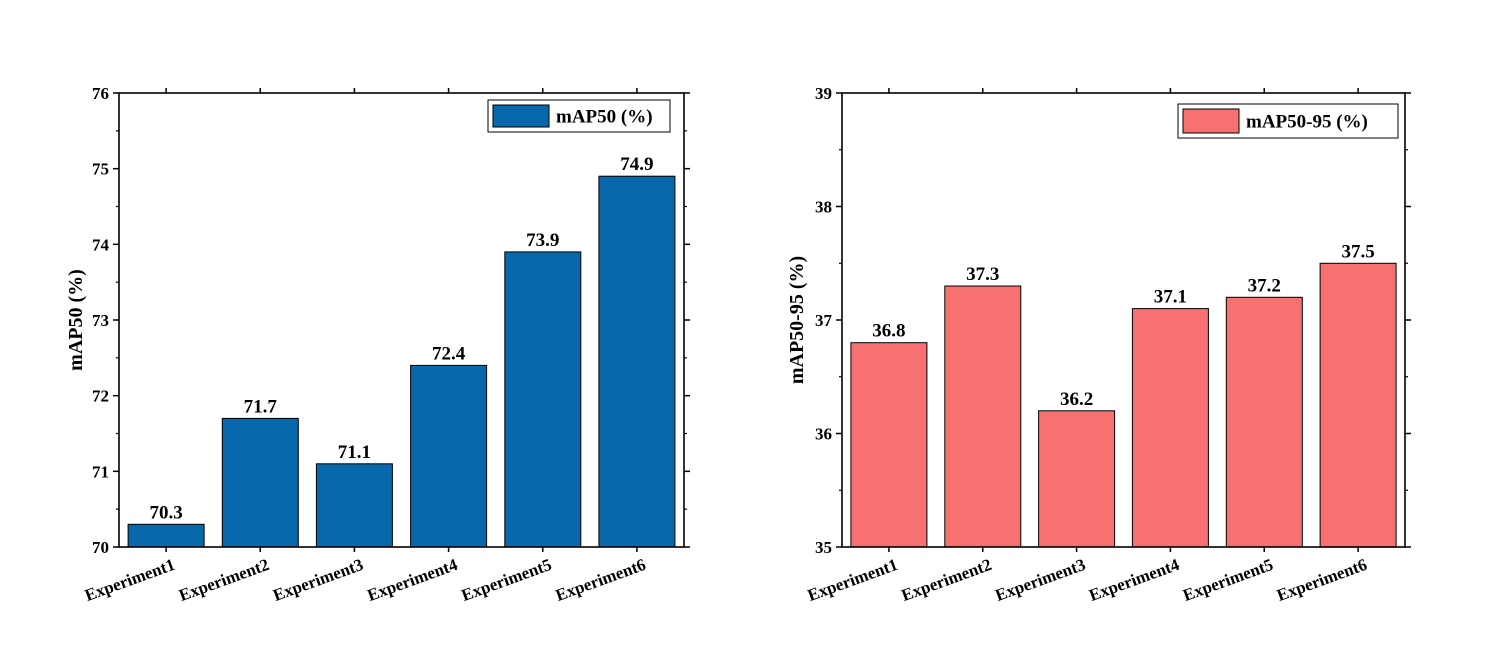 Image resolution: width=1495 pixels, height=671 pixels. Describe the element at coordinates (100, 169) in the screenshot. I see `map50-y-tick-label: 75` at that location.